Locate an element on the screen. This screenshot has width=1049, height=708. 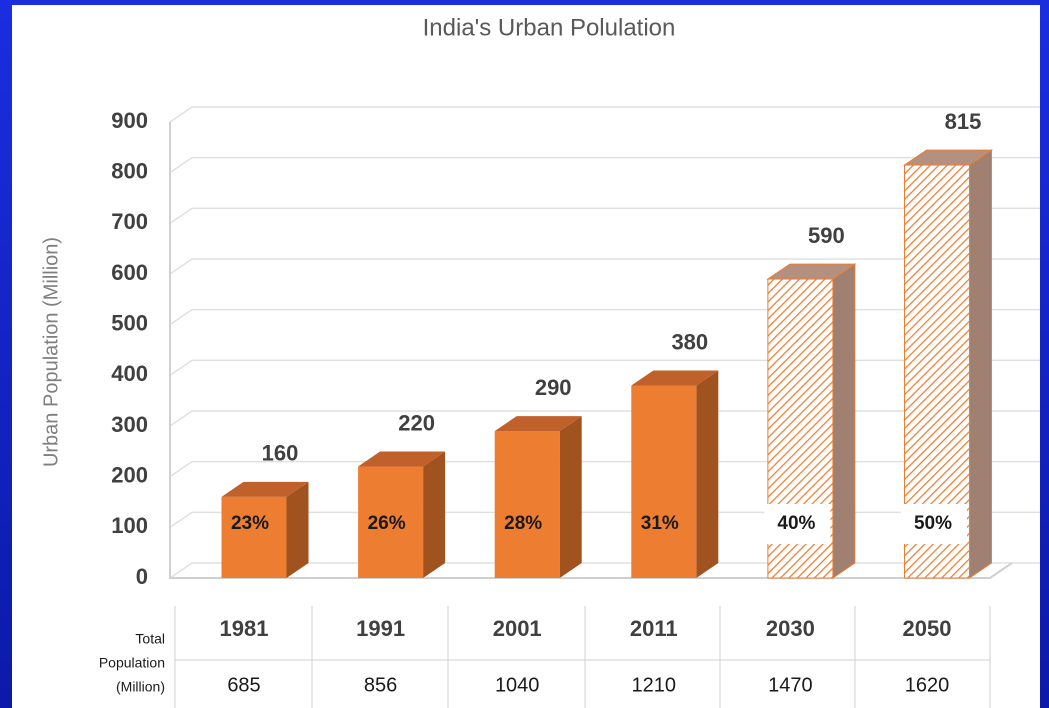
share-label: 23% is located at coordinates (250, 523).